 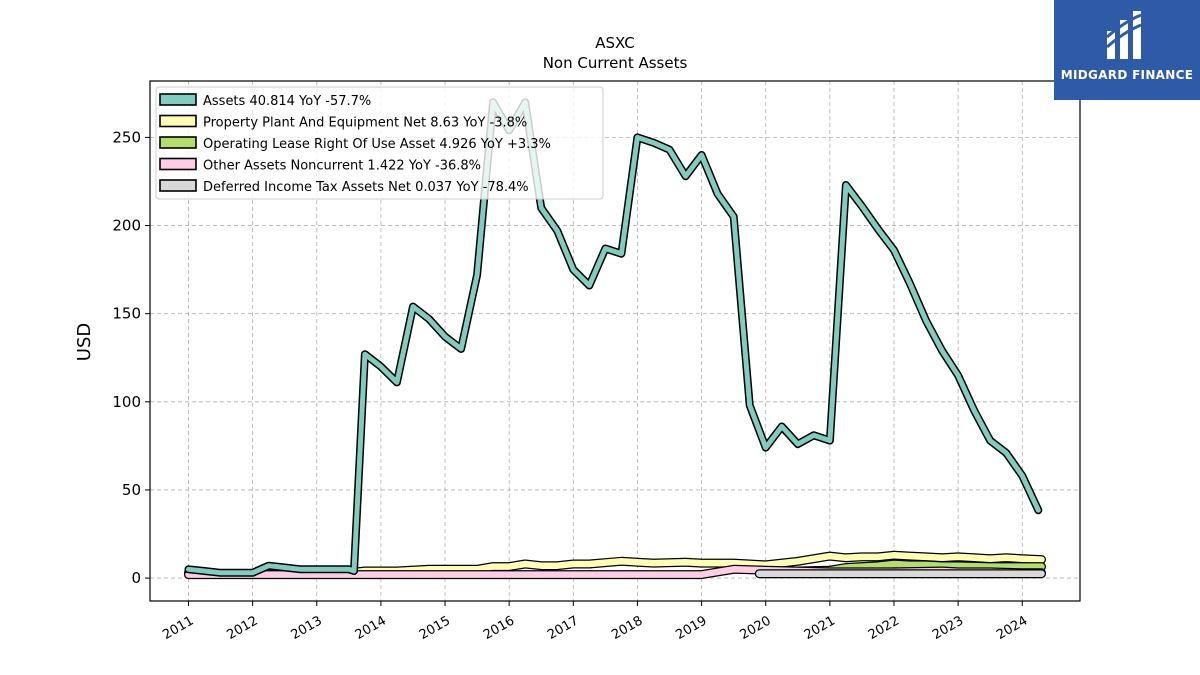 What do you see at coordinates (615, 63) in the screenshot?
I see `chart-subtitle: Non Current Assets` at bounding box center [615, 63].